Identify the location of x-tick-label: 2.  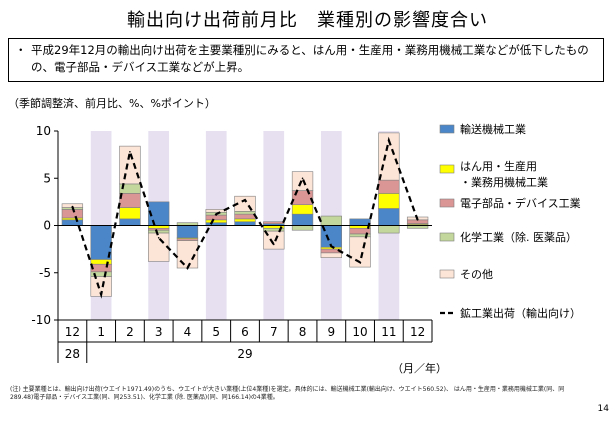
(130, 332).